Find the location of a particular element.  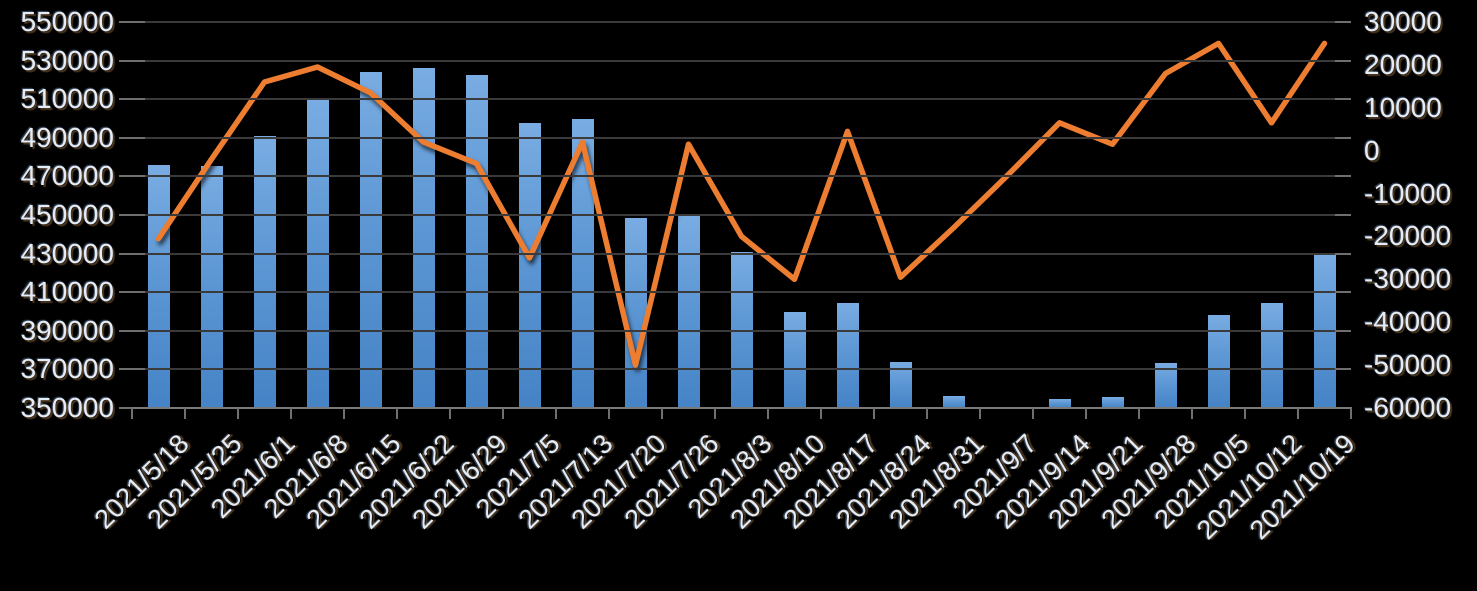

left-axis-label: 530000 is located at coordinates (67, 60).